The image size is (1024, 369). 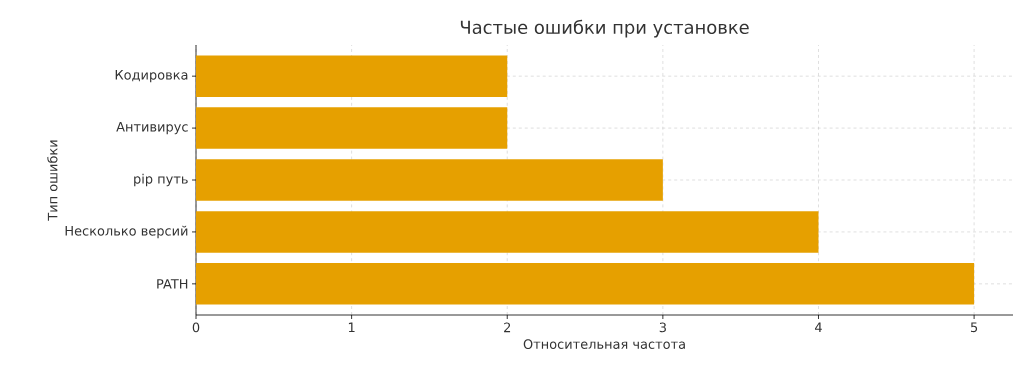 What do you see at coordinates (604, 28) in the screenshot?
I see `chart-title: Частые ошибки при установке` at bounding box center [604, 28].